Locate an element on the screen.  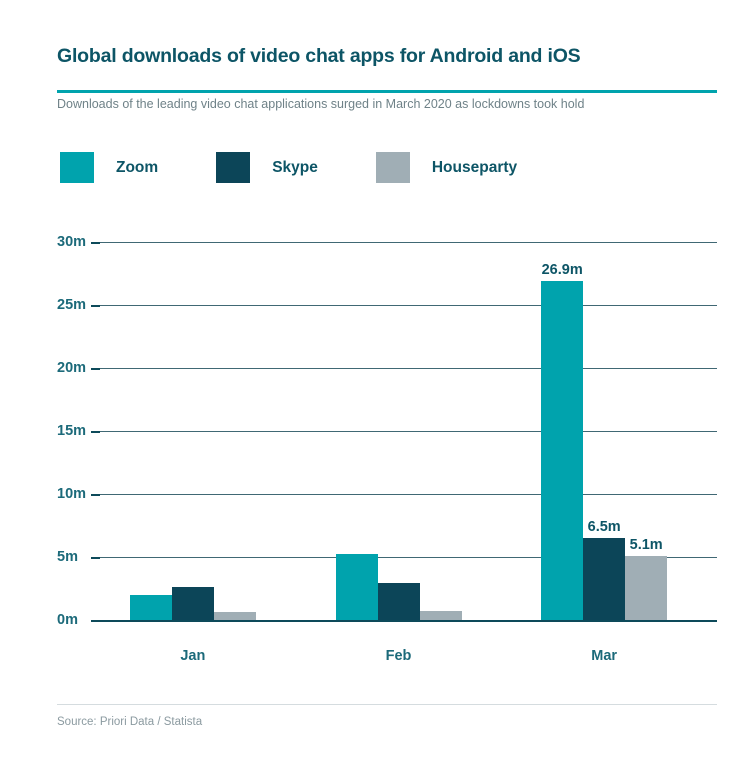
title-underline-rule is located at coordinates (387, 91).